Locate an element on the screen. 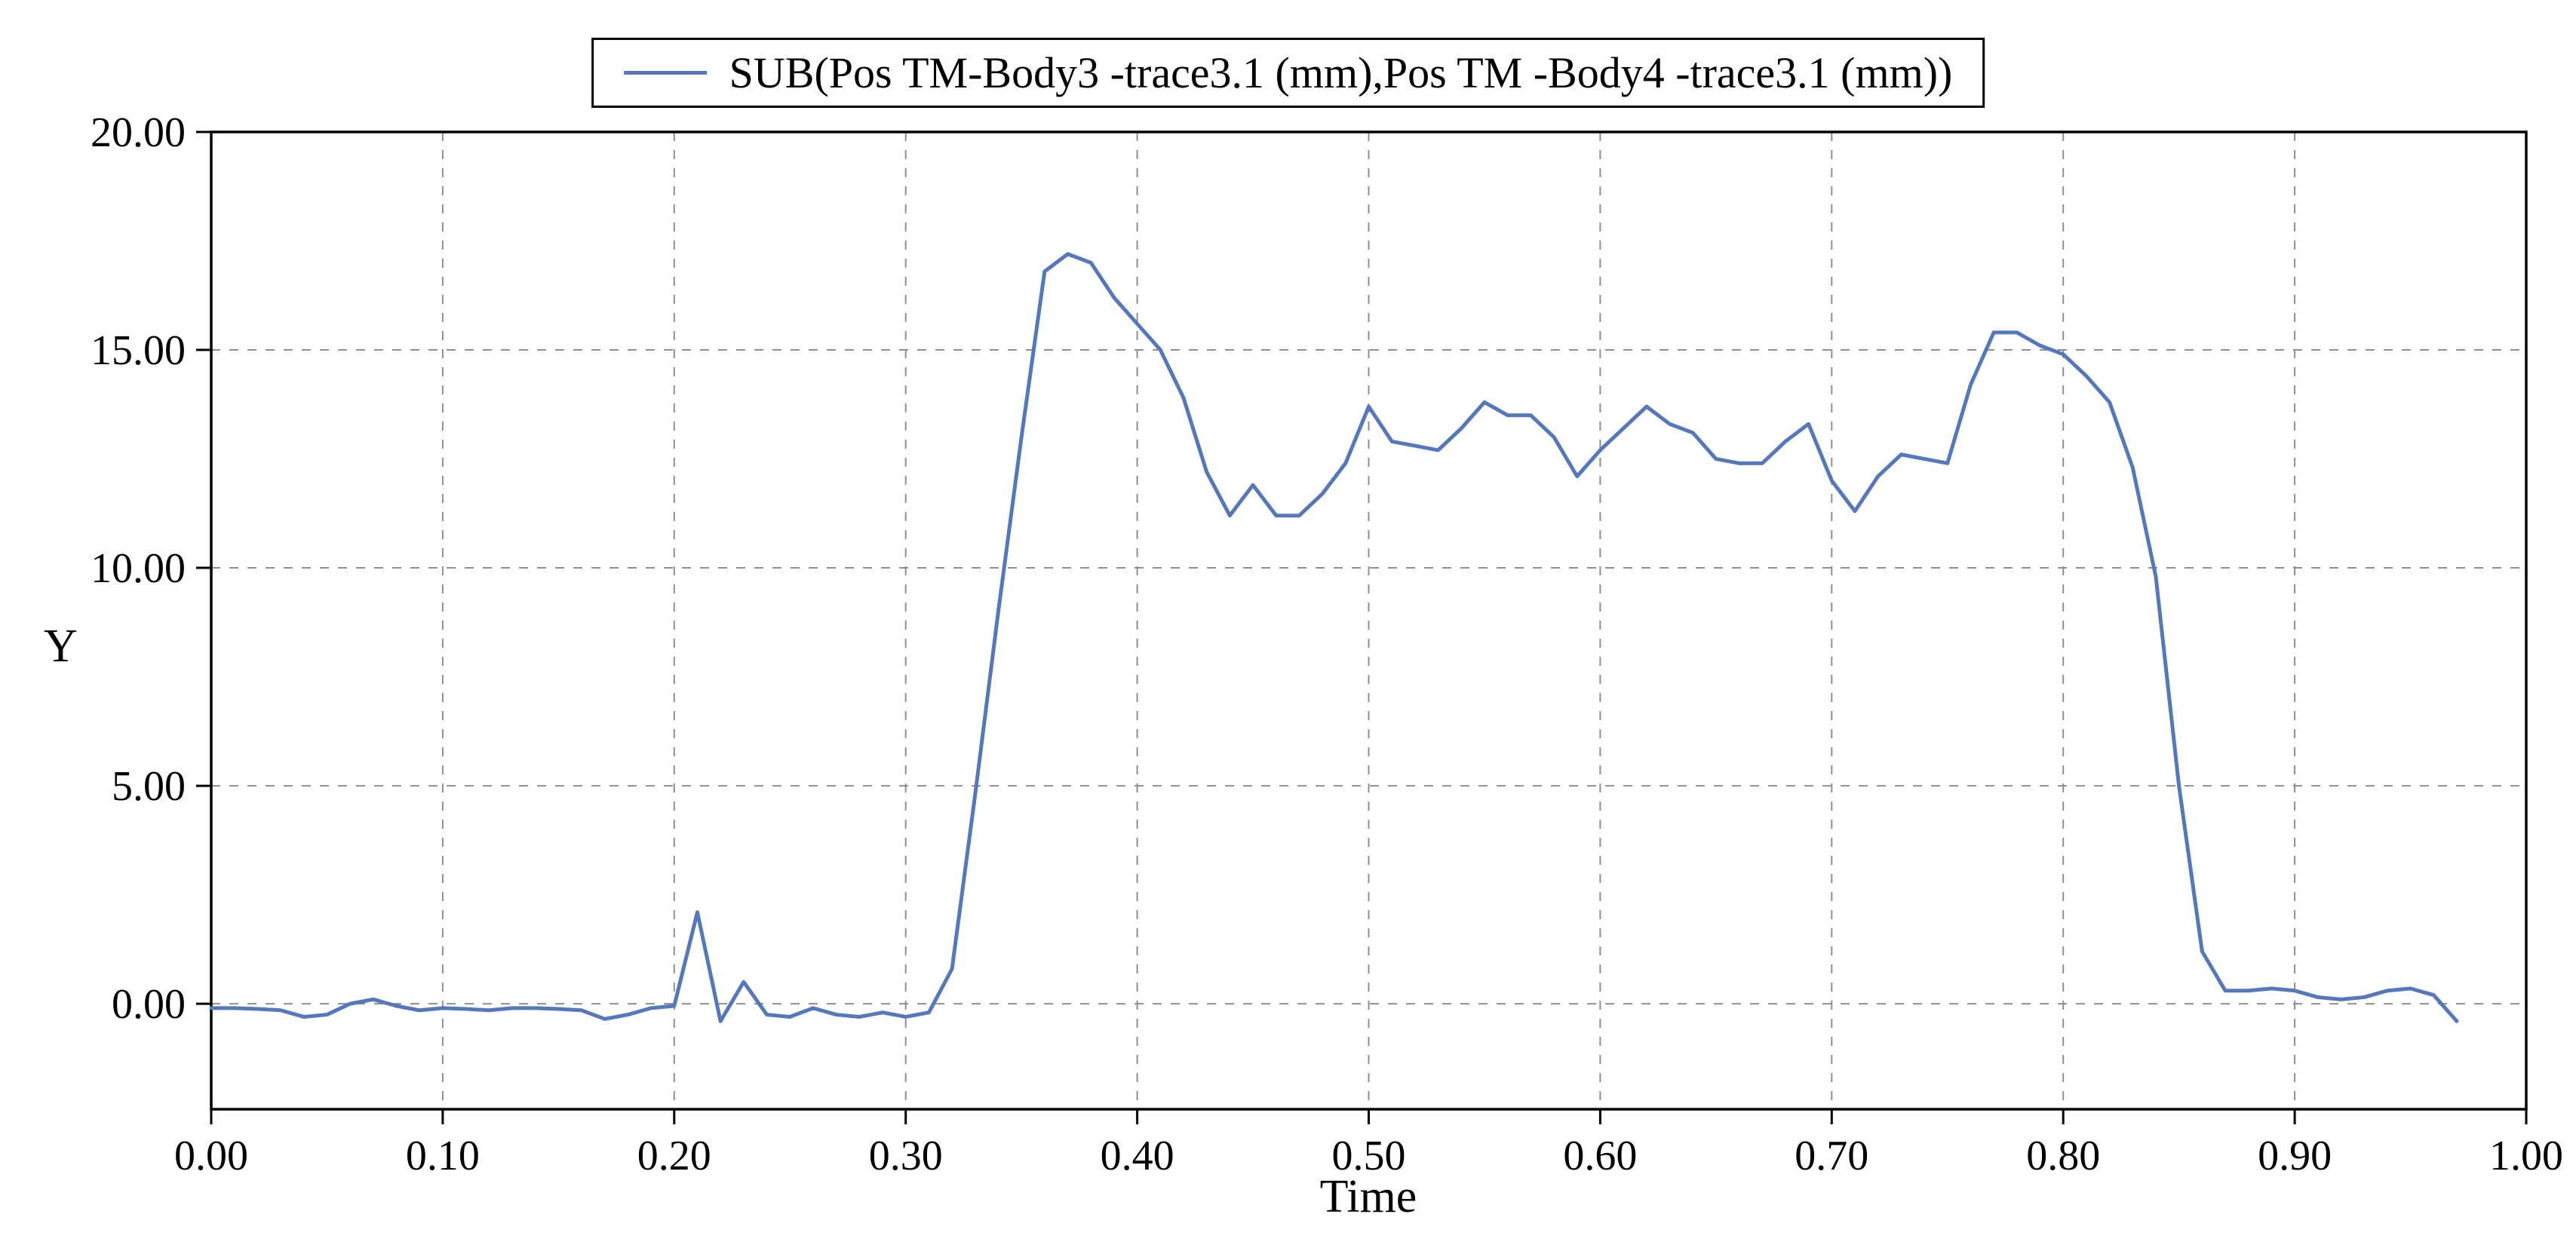 Image resolution: width=2576 pixels, height=1251 pixels. y-tick-label: 10.00 is located at coordinates (138, 568).